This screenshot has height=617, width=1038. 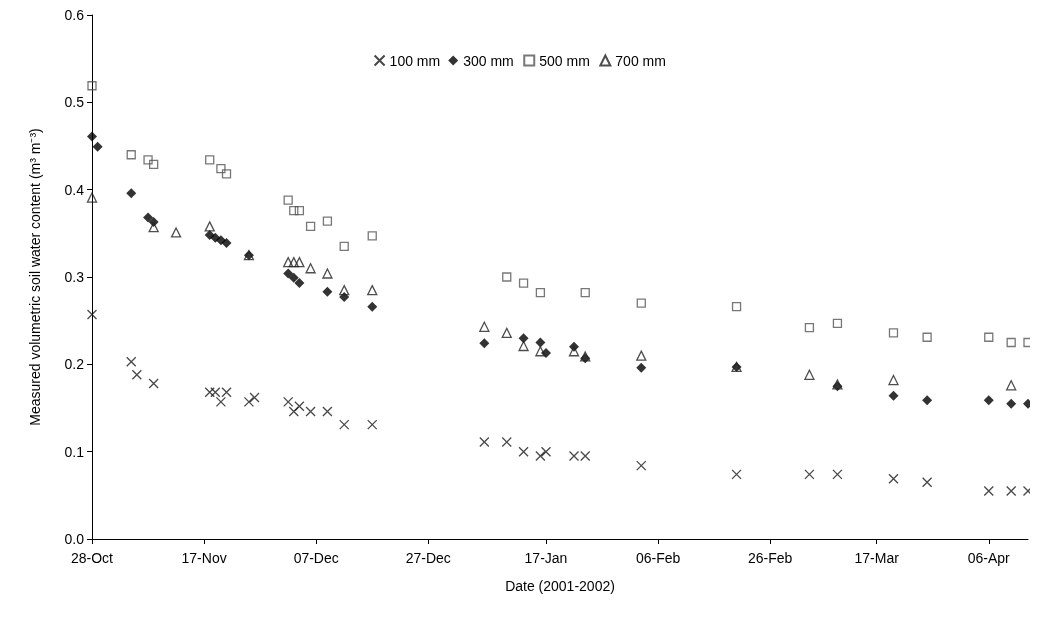 I want to click on y-axis-title: Measured volumetric soil water content (m³ m⁻³), so click(x=35, y=277).